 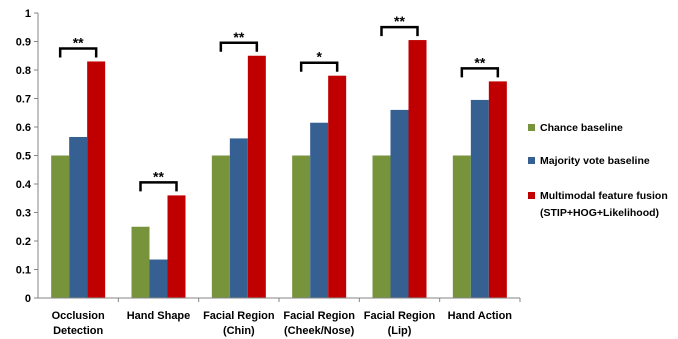 What do you see at coordinates (480, 316) in the screenshot?
I see `x-category-label: Hand Action` at bounding box center [480, 316].